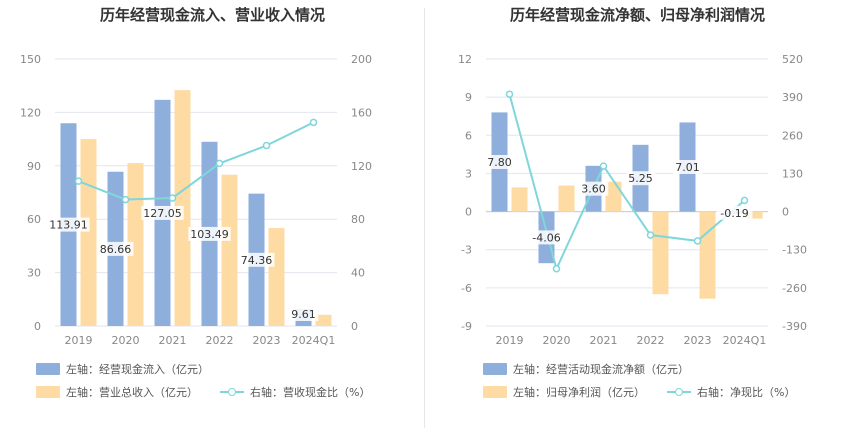 The height and width of the screenshot is (437, 850). What do you see at coordinates (34, 166) in the screenshot?
I see `y-tick-left: 90` at bounding box center [34, 166].